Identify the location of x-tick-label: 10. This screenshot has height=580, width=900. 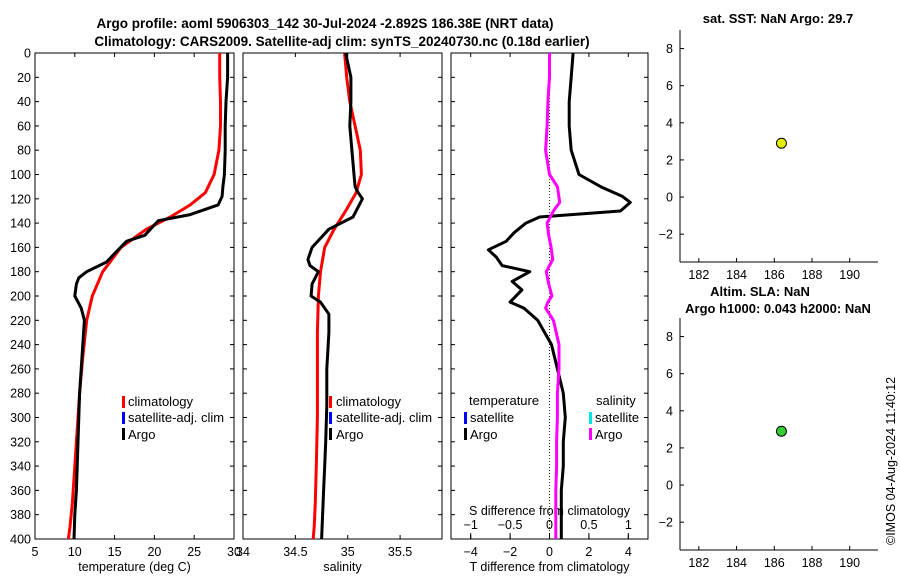
(75, 552).